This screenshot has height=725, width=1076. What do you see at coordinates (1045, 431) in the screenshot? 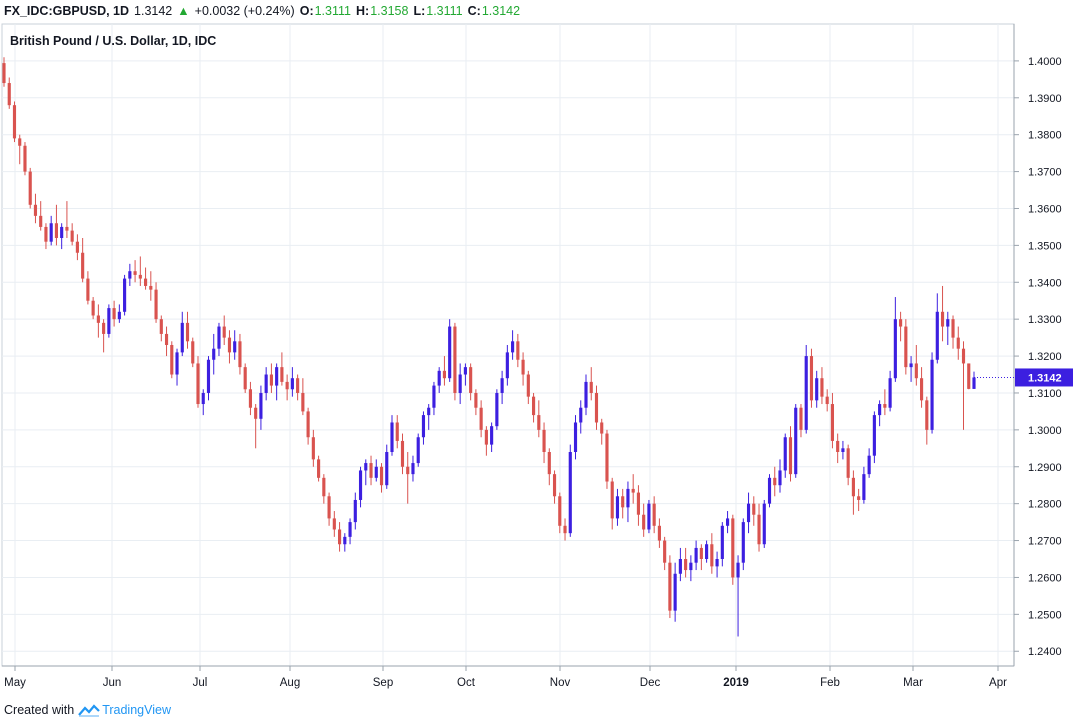
I see `y-tick-label: 1.3000` at bounding box center [1045, 431].